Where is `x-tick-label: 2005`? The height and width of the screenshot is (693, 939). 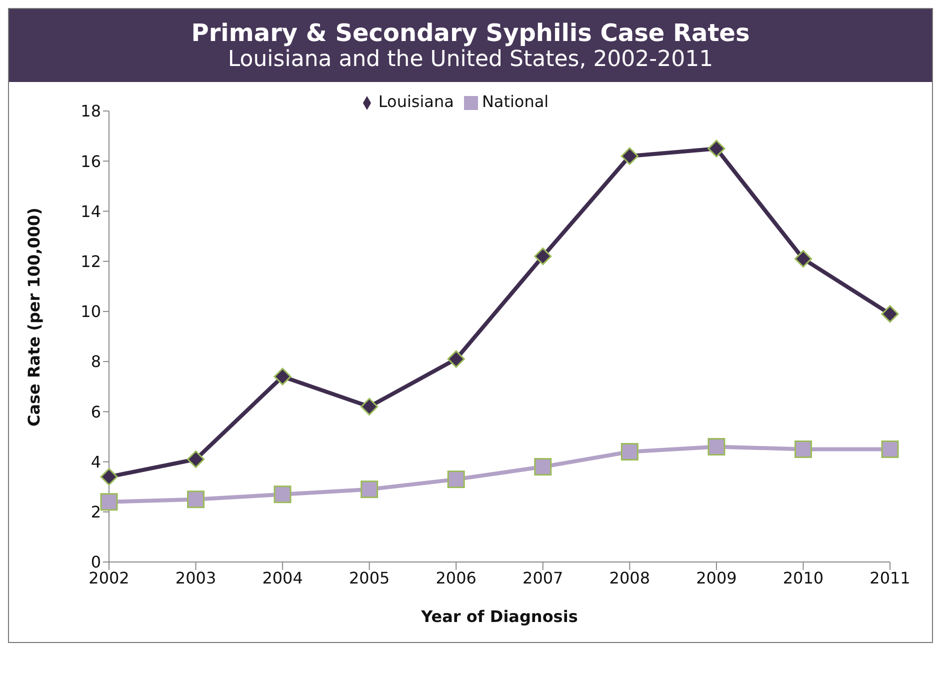 x-tick-label: 2005 is located at coordinates (369, 578).